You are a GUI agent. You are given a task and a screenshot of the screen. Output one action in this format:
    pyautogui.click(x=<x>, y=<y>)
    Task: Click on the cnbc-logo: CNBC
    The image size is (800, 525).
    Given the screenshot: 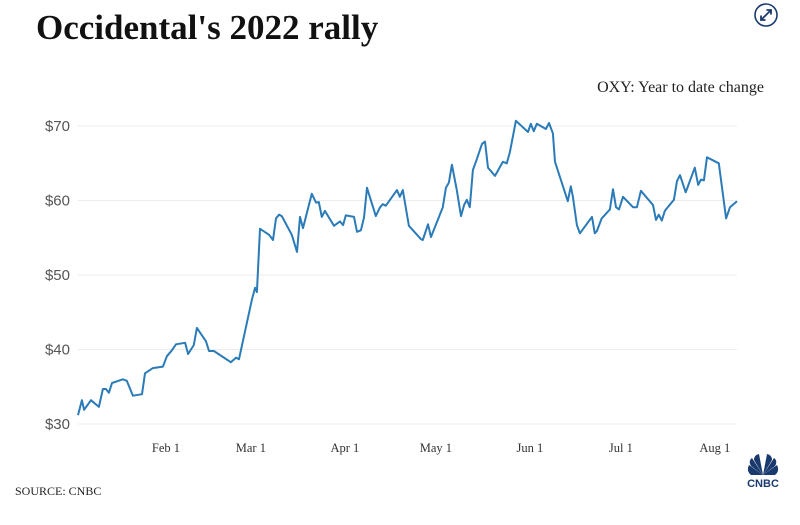 What is the action you would take?
    pyautogui.click(x=763, y=471)
    